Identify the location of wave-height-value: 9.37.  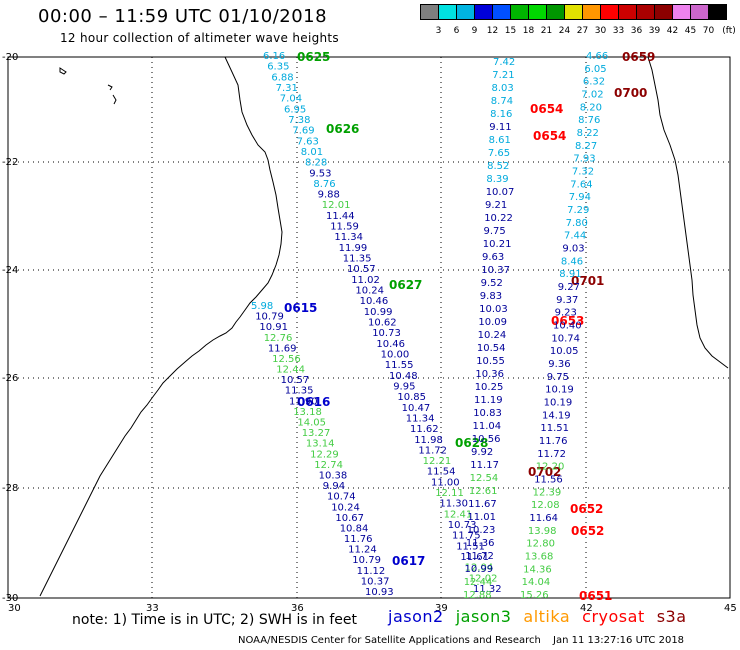
(567, 300).